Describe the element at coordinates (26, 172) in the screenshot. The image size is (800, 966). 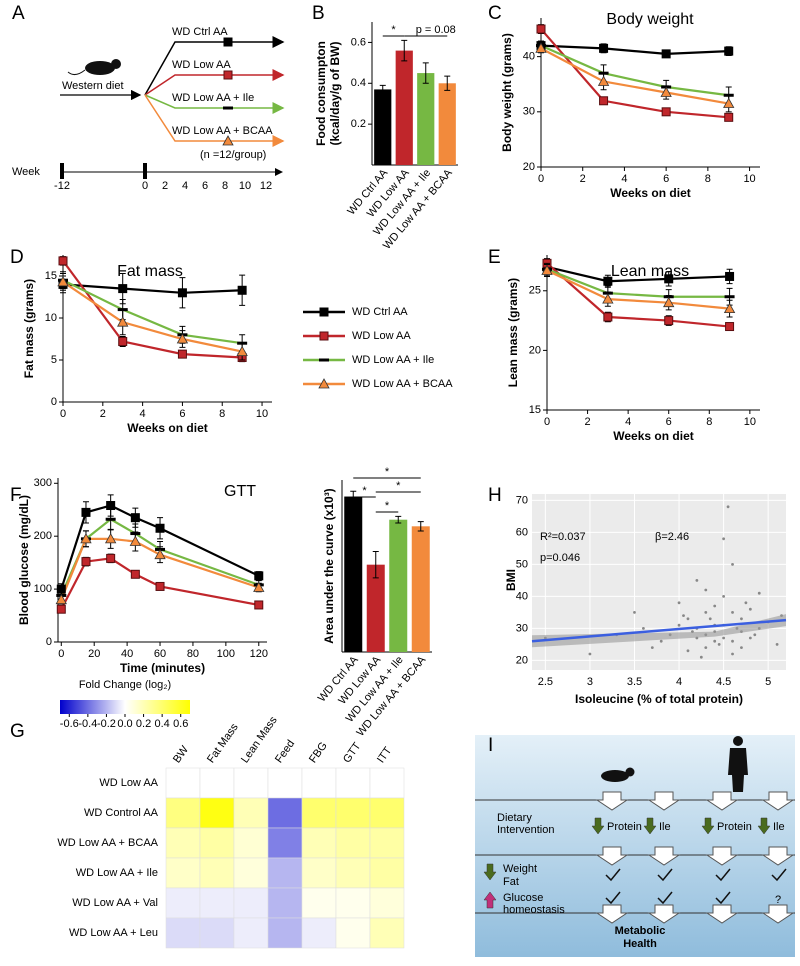
I see `axis-title: Week` at that location.